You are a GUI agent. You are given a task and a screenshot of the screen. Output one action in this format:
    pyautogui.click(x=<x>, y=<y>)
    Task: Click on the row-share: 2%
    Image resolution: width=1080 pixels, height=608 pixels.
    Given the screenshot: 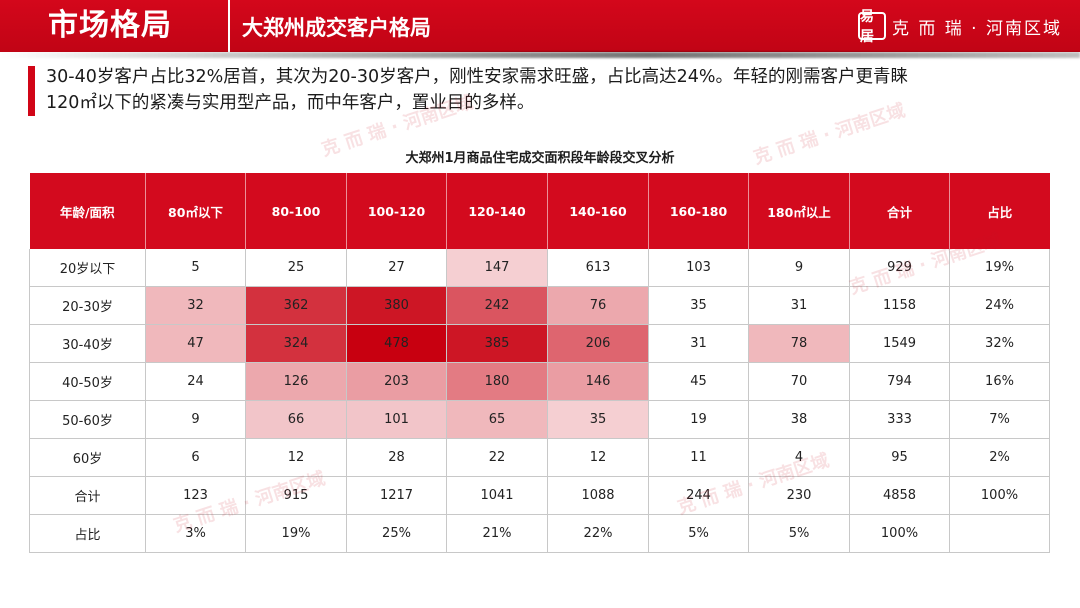 What is the action you would take?
    pyautogui.click(x=999, y=457)
    